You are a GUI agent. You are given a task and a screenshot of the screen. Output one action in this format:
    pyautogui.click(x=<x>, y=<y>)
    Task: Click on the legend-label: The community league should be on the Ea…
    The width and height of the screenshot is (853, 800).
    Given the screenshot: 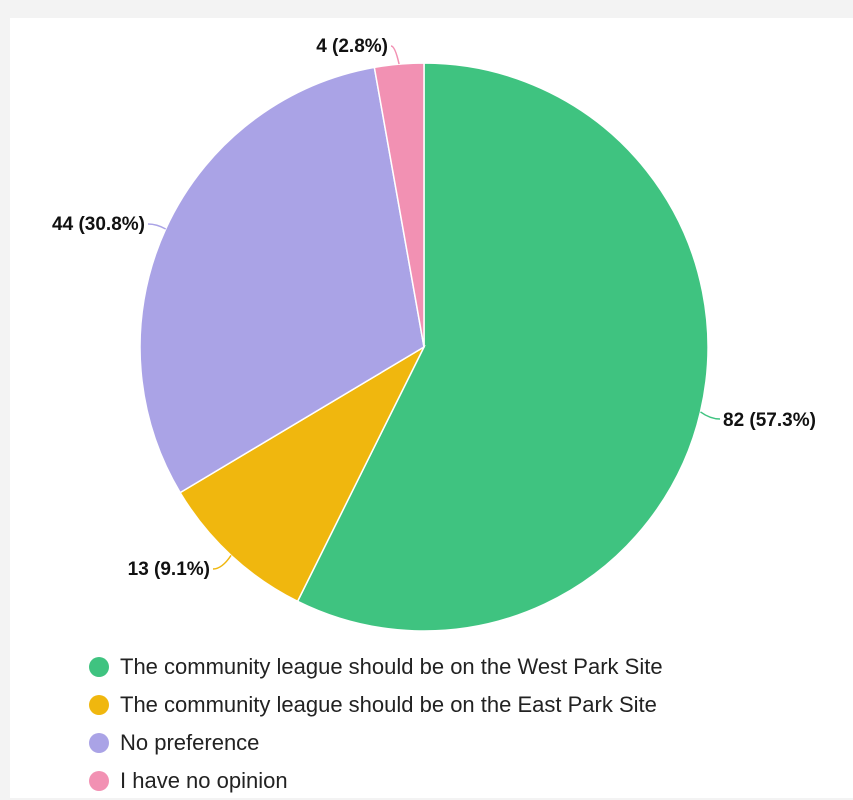 What is the action you would take?
    pyautogui.click(x=388, y=704)
    